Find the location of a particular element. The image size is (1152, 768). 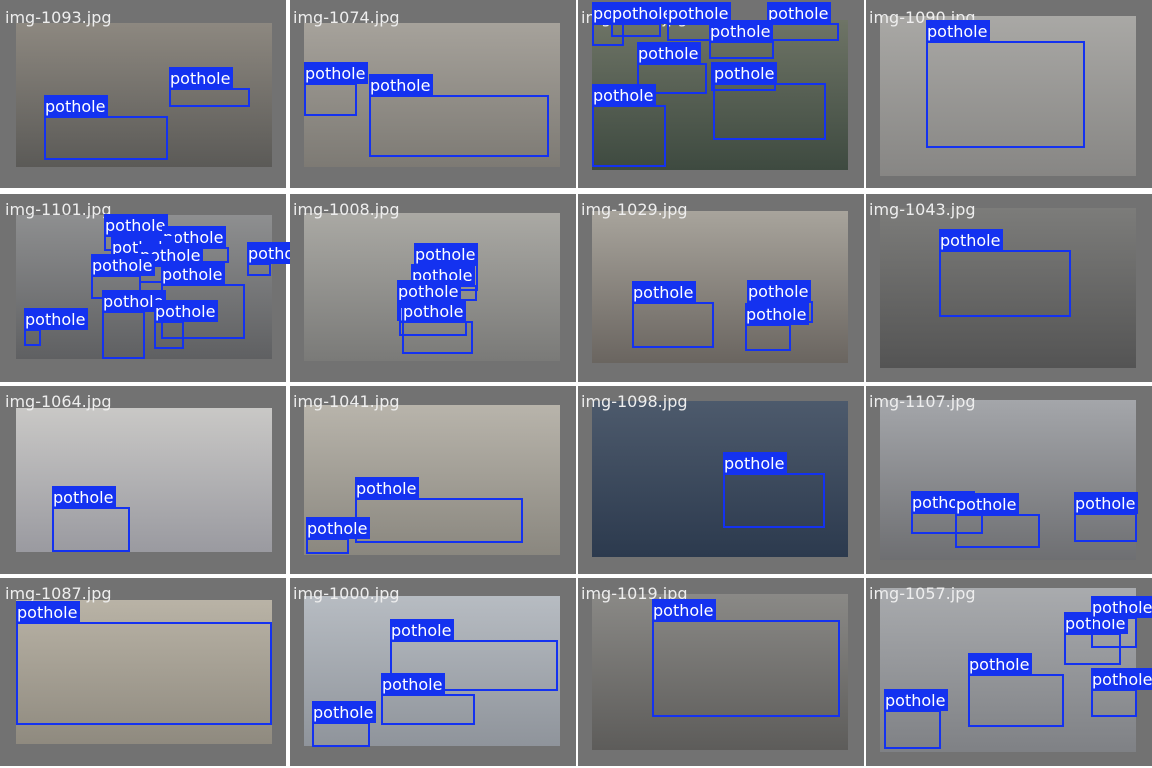

filename: img-1041.jpg is located at coordinates (346, 401).